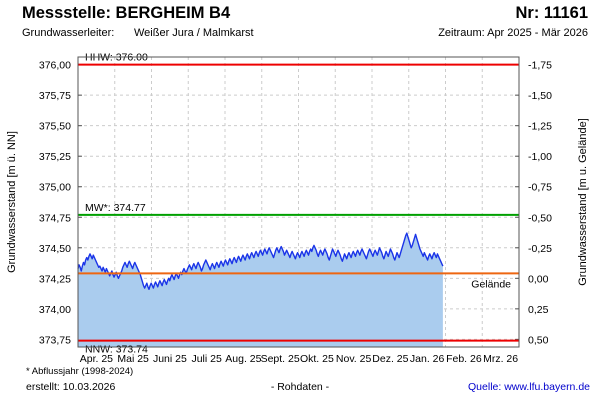 The image size is (600, 400). What do you see at coordinates (243, 359) in the screenshot?
I see `x-axis-tick-label: Aug. 25` at bounding box center [243, 359].